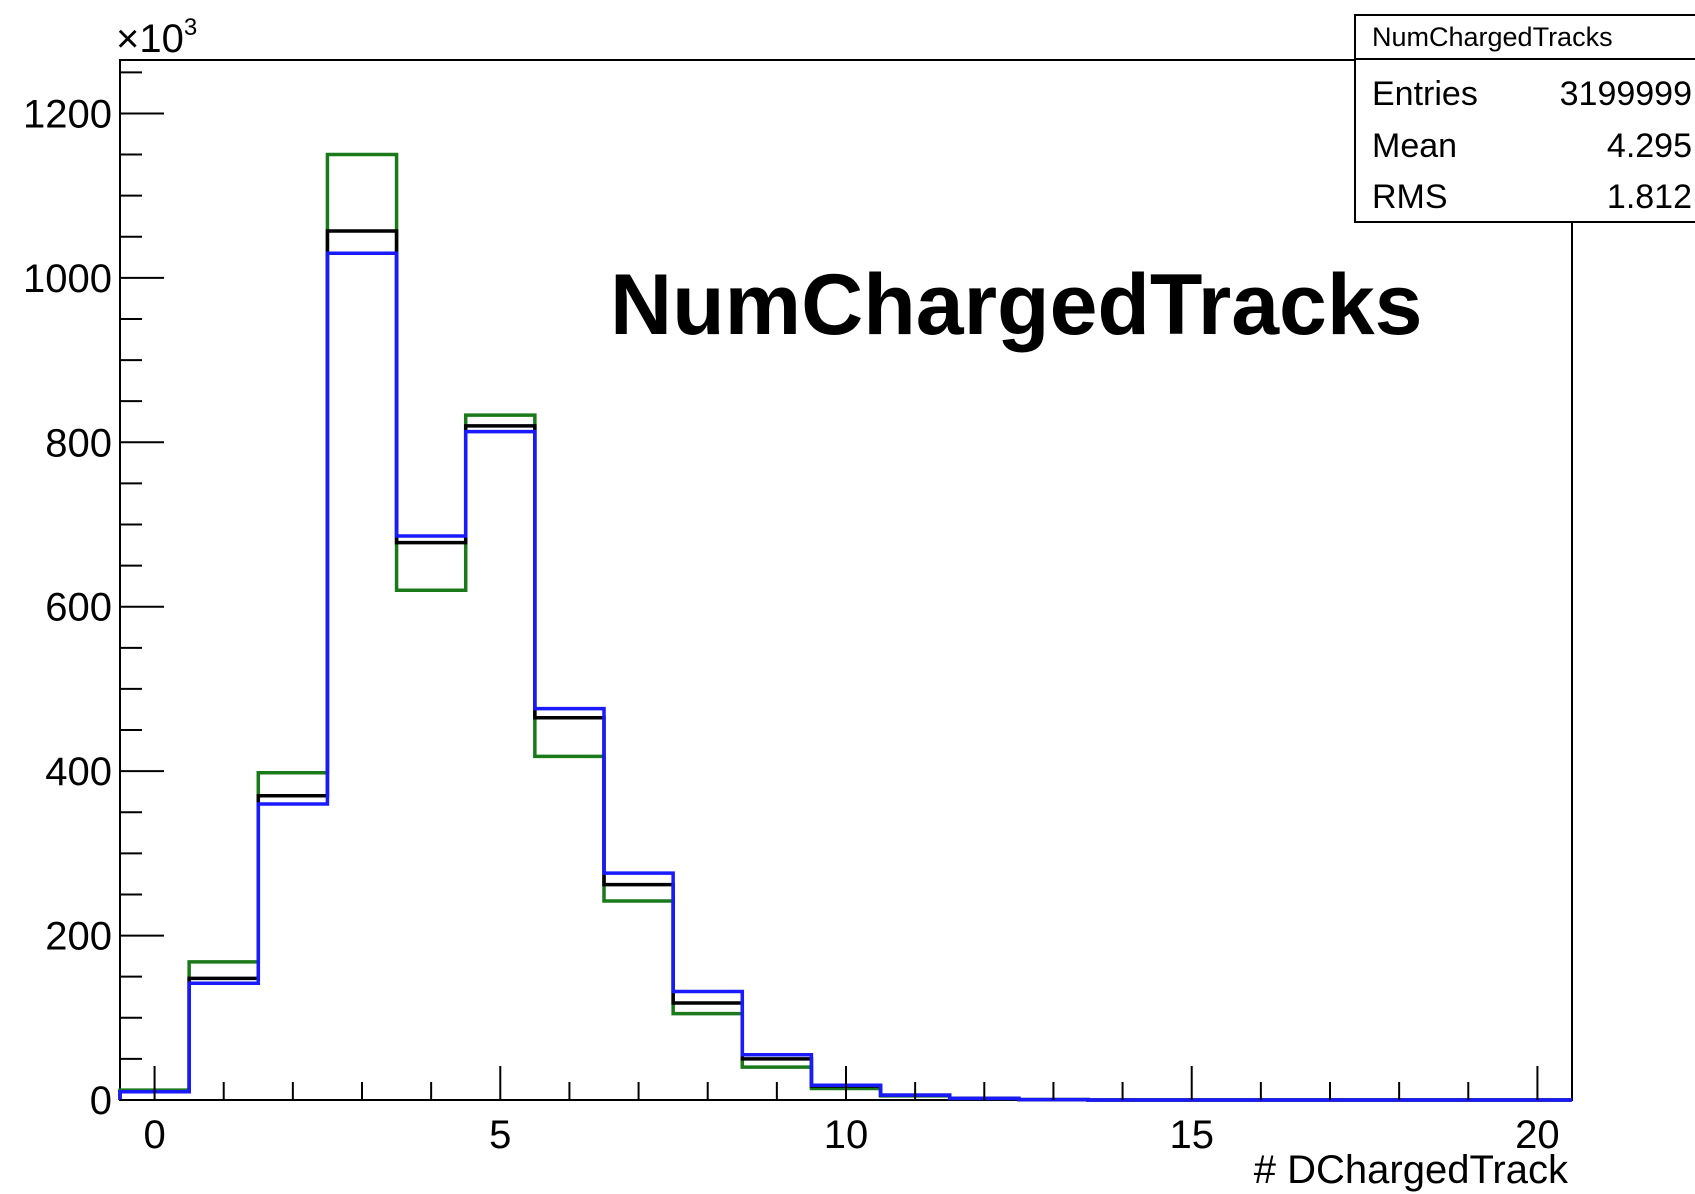 The image size is (1695, 1194). I want to click on x-tick-label: 5, so click(500, 1135).